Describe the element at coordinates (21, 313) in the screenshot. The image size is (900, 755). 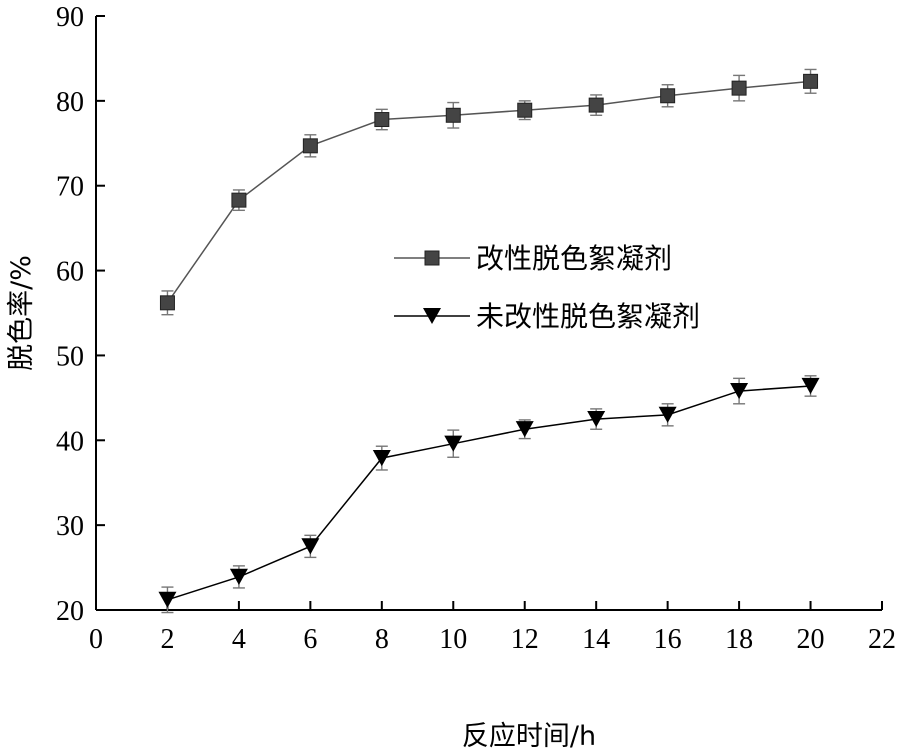
I see `y-axis-title: 脱色率/%` at that location.